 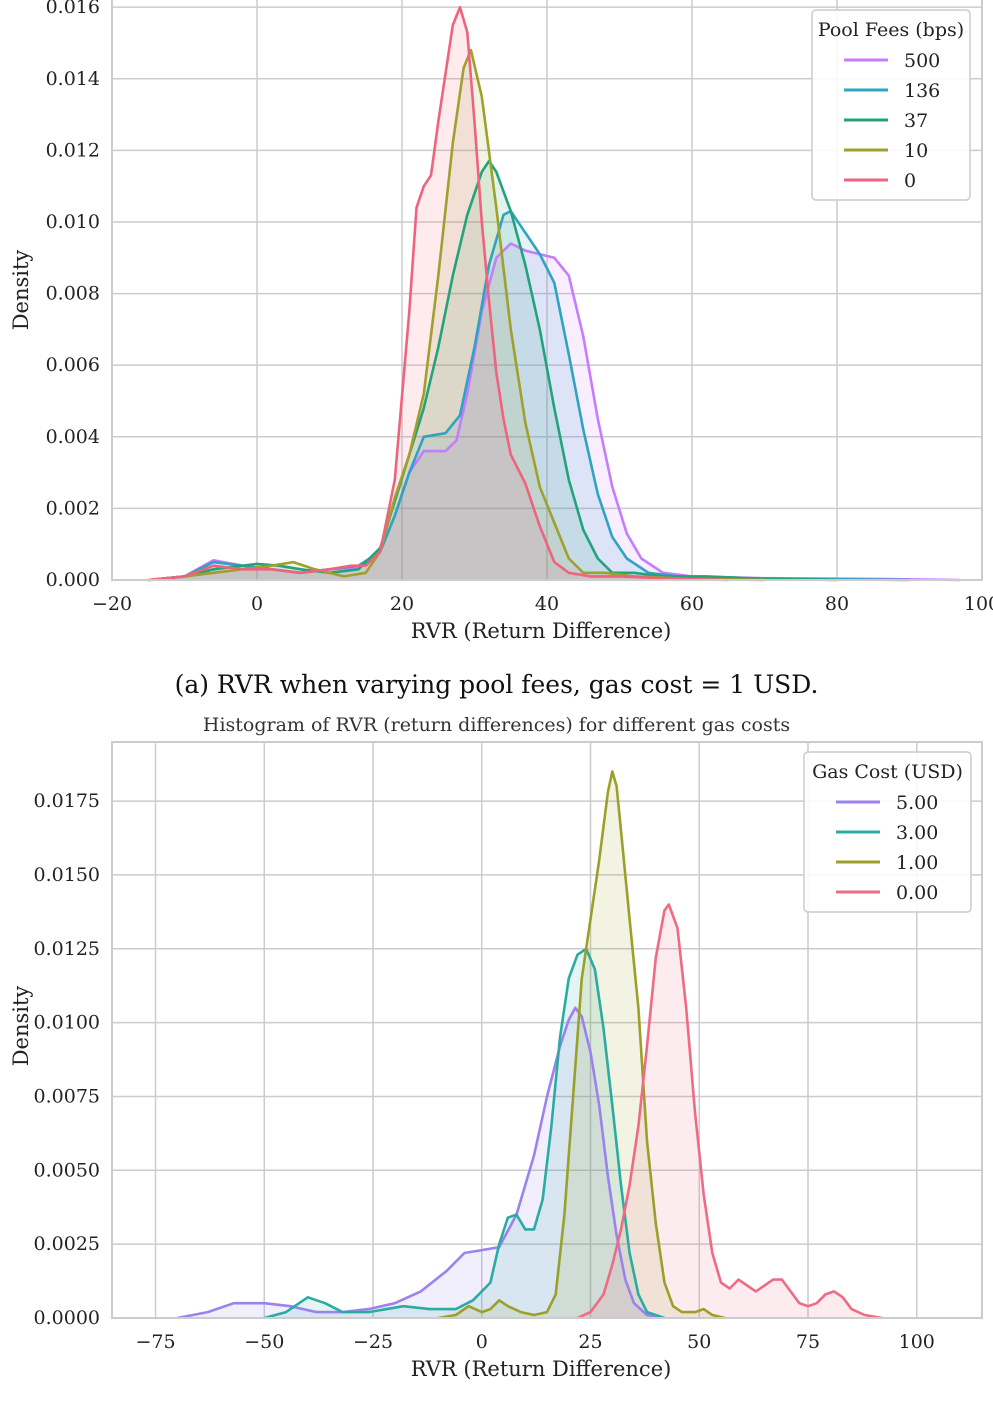 I want to click on x-tick-label: 60, so click(x=692, y=604).